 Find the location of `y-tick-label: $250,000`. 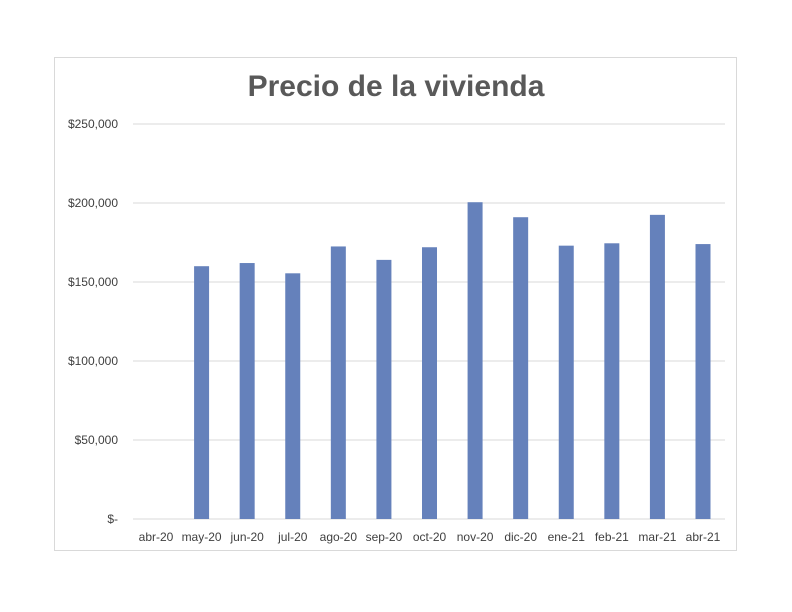

y-tick-label: $250,000 is located at coordinates (93, 124).